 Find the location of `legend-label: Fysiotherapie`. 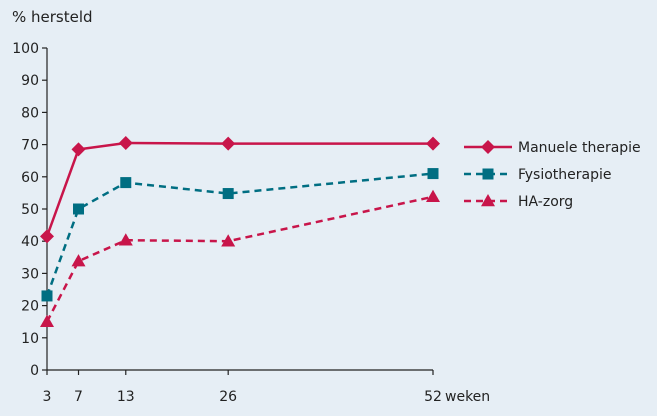

legend-label: Fysiotherapie is located at coordinates (565, 175).